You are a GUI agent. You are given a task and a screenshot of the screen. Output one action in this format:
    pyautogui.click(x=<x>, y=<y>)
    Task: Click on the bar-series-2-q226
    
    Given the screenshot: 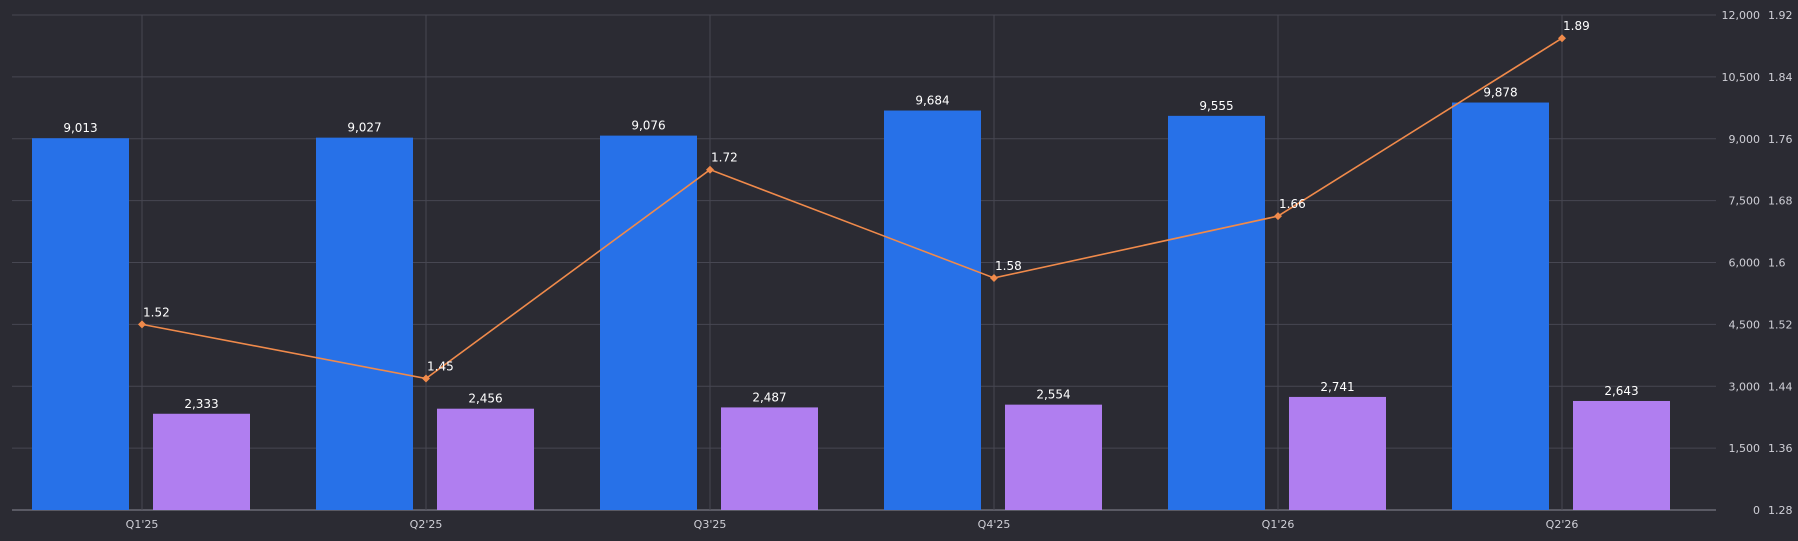 What is the action you would take?
    pyautogui.click(x=1621, y=455)
    